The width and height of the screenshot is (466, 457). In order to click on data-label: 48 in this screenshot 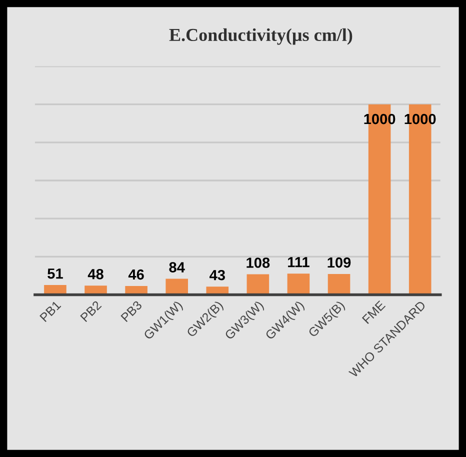, I will do `click(96, 274)`.